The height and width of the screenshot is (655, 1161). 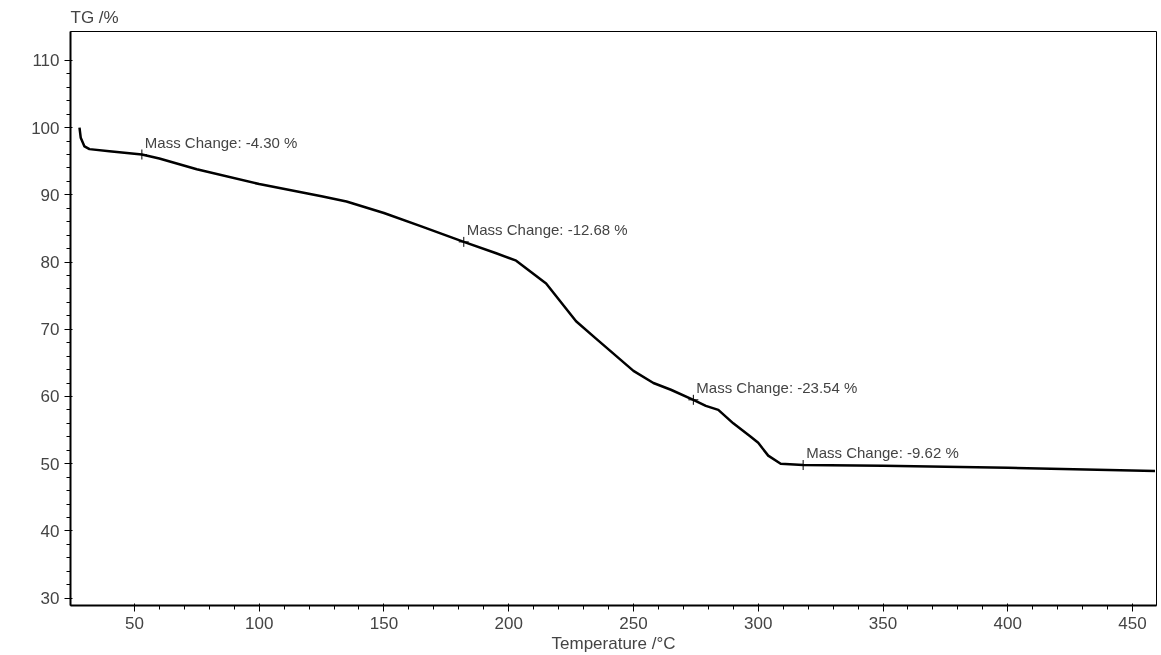 What do you see at coordinates (633, 623) in the screenshot?
I see `x-tick-label: 250` at bounding box center [633, 623].